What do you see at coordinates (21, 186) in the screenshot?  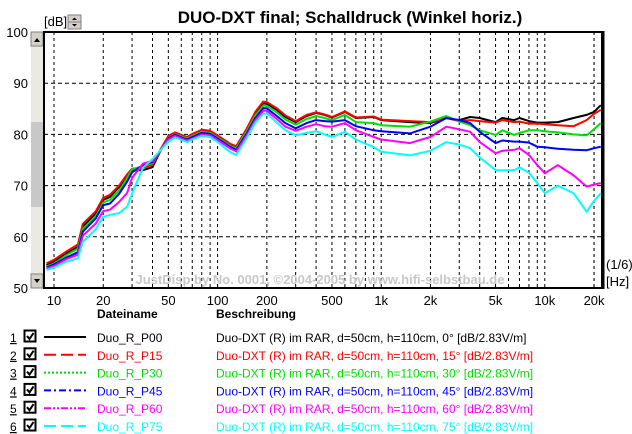 I see `y-tick-label: 70` at bounding box center [21, 186].